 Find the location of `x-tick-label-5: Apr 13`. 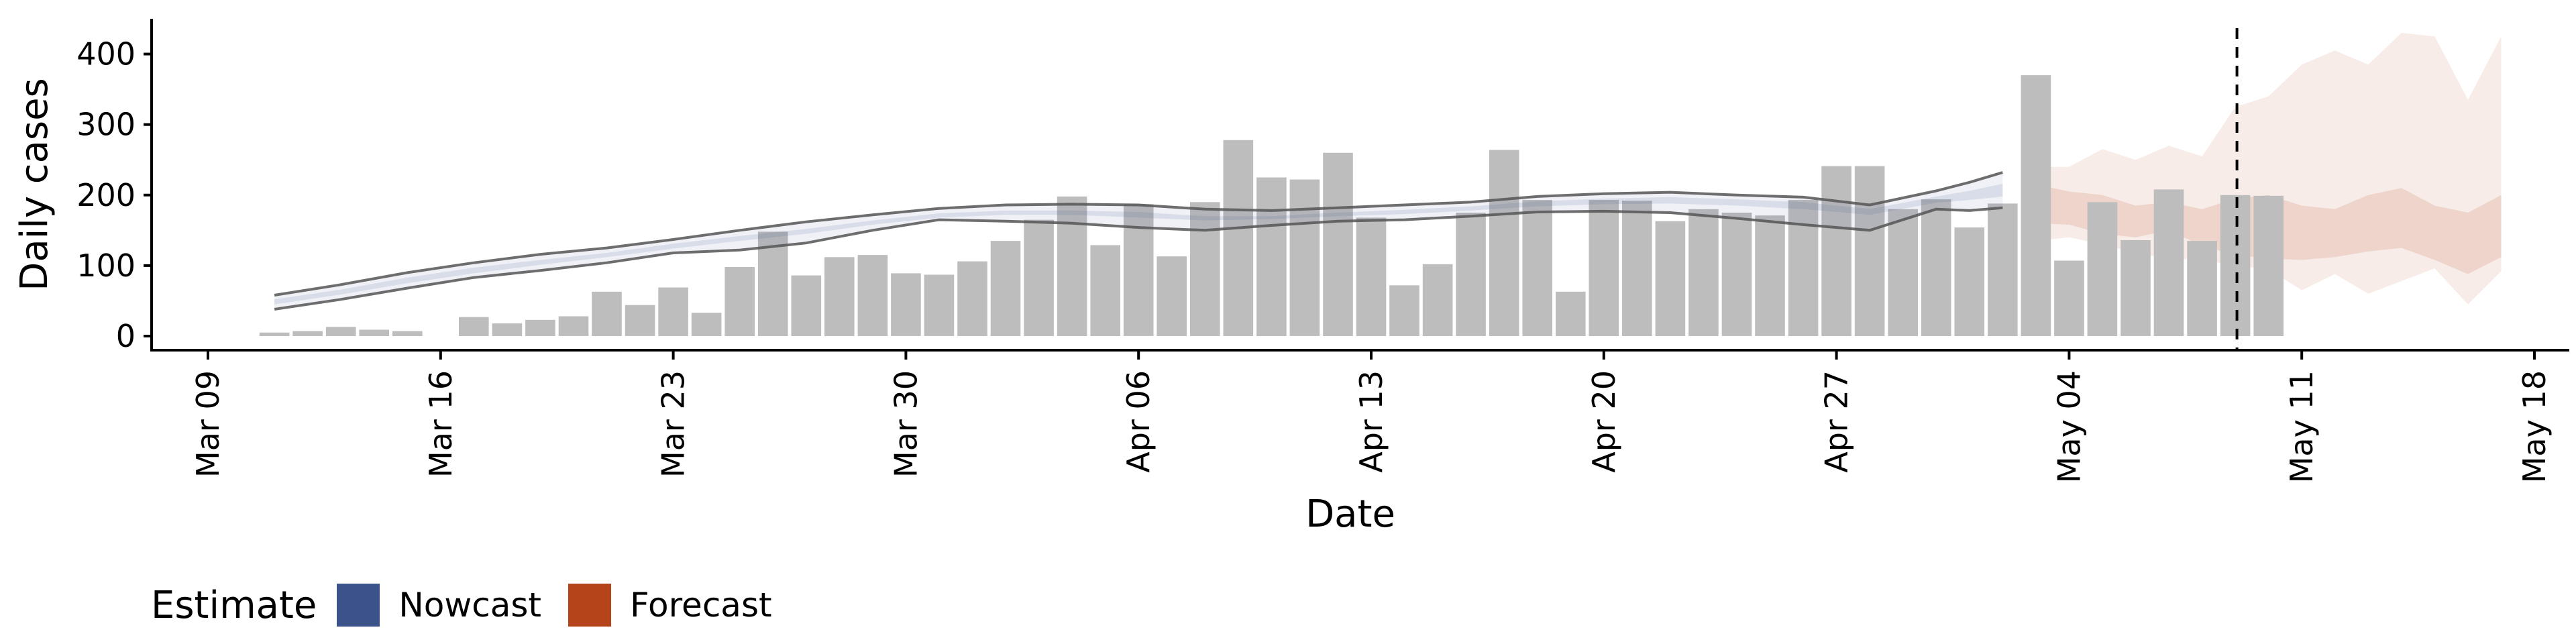

x-tick-label-5: Apr 13 is located at coordinates (1371, 421).